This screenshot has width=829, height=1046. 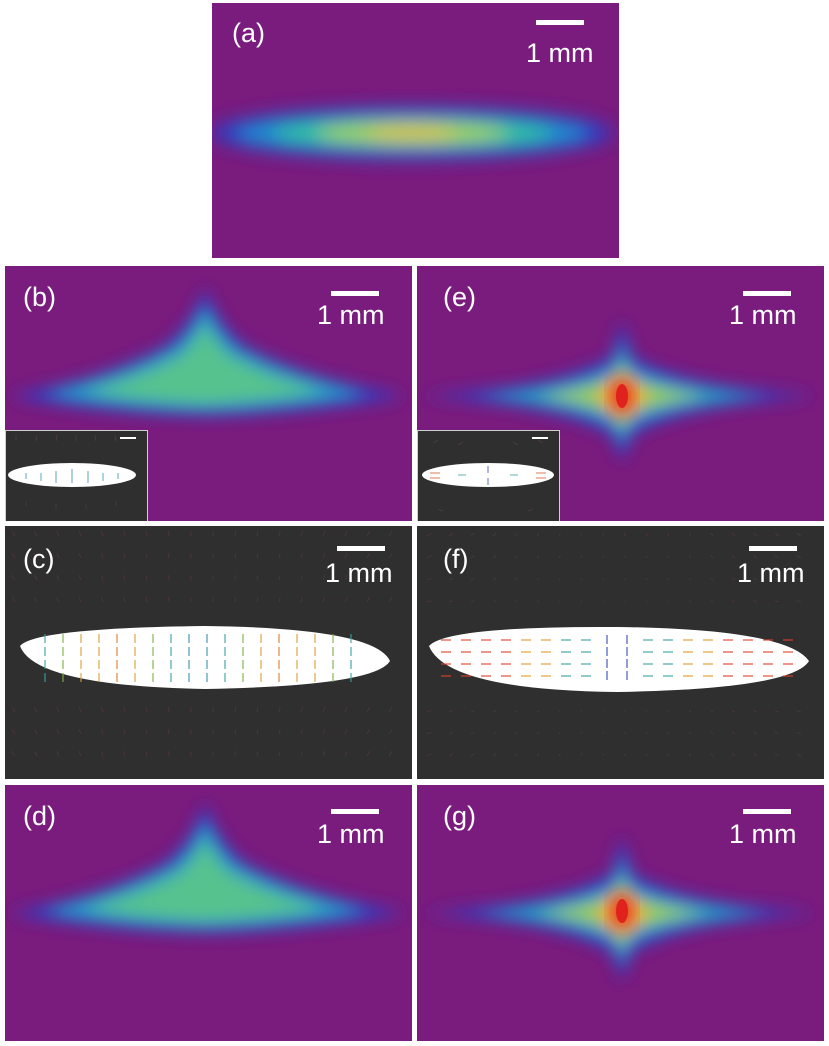 What do you see at coordinates (459, 816) in the screenshot?
I see `panel-g-label: (g)` at bounding box center [459, 816].